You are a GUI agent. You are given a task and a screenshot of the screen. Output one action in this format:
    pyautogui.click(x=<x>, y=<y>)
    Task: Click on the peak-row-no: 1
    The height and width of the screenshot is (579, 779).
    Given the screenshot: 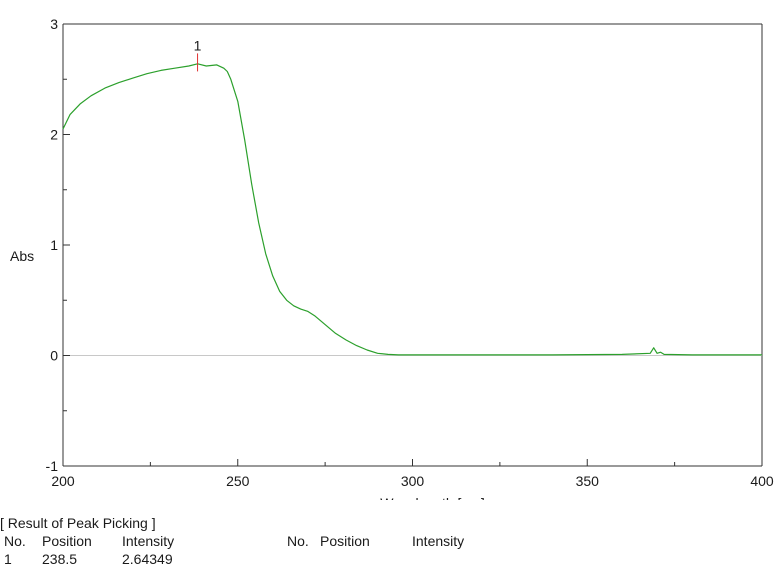 What is the action you would take?
    pyautogui.click(x=8, y=559)
    